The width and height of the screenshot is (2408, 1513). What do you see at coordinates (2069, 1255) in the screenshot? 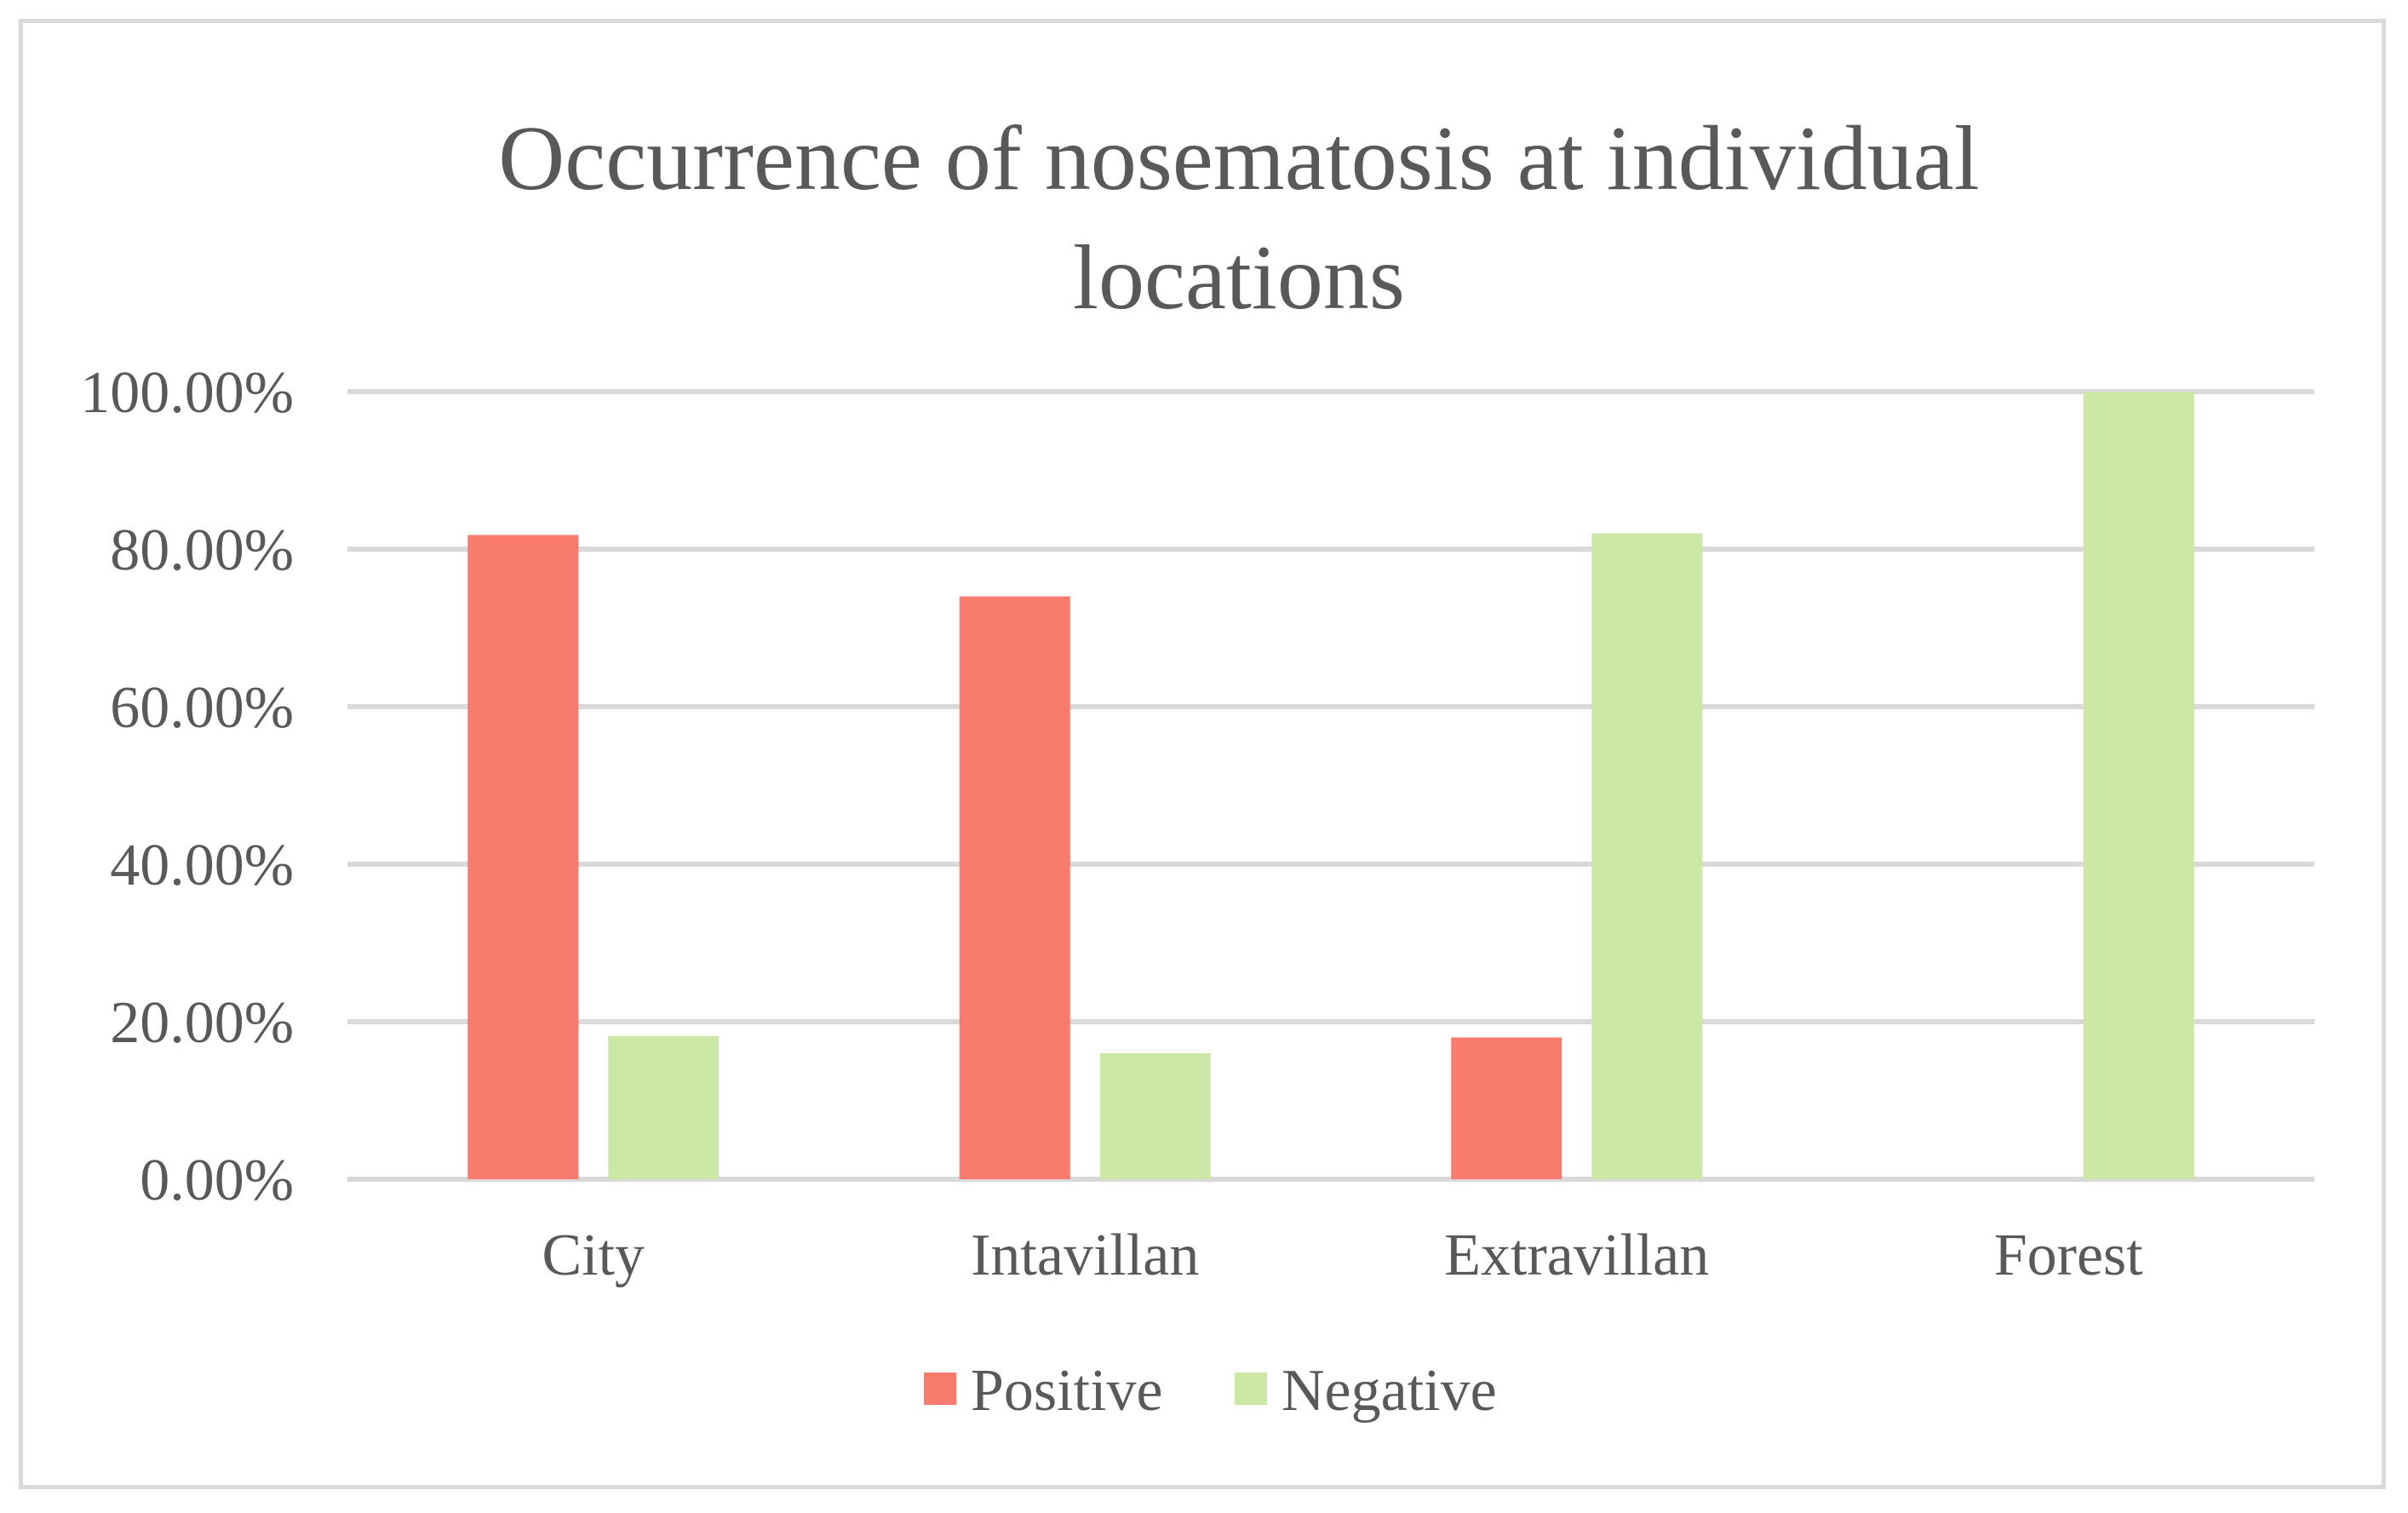
I see `x-category-label: Forest` at bounding box center [2069, 1255].